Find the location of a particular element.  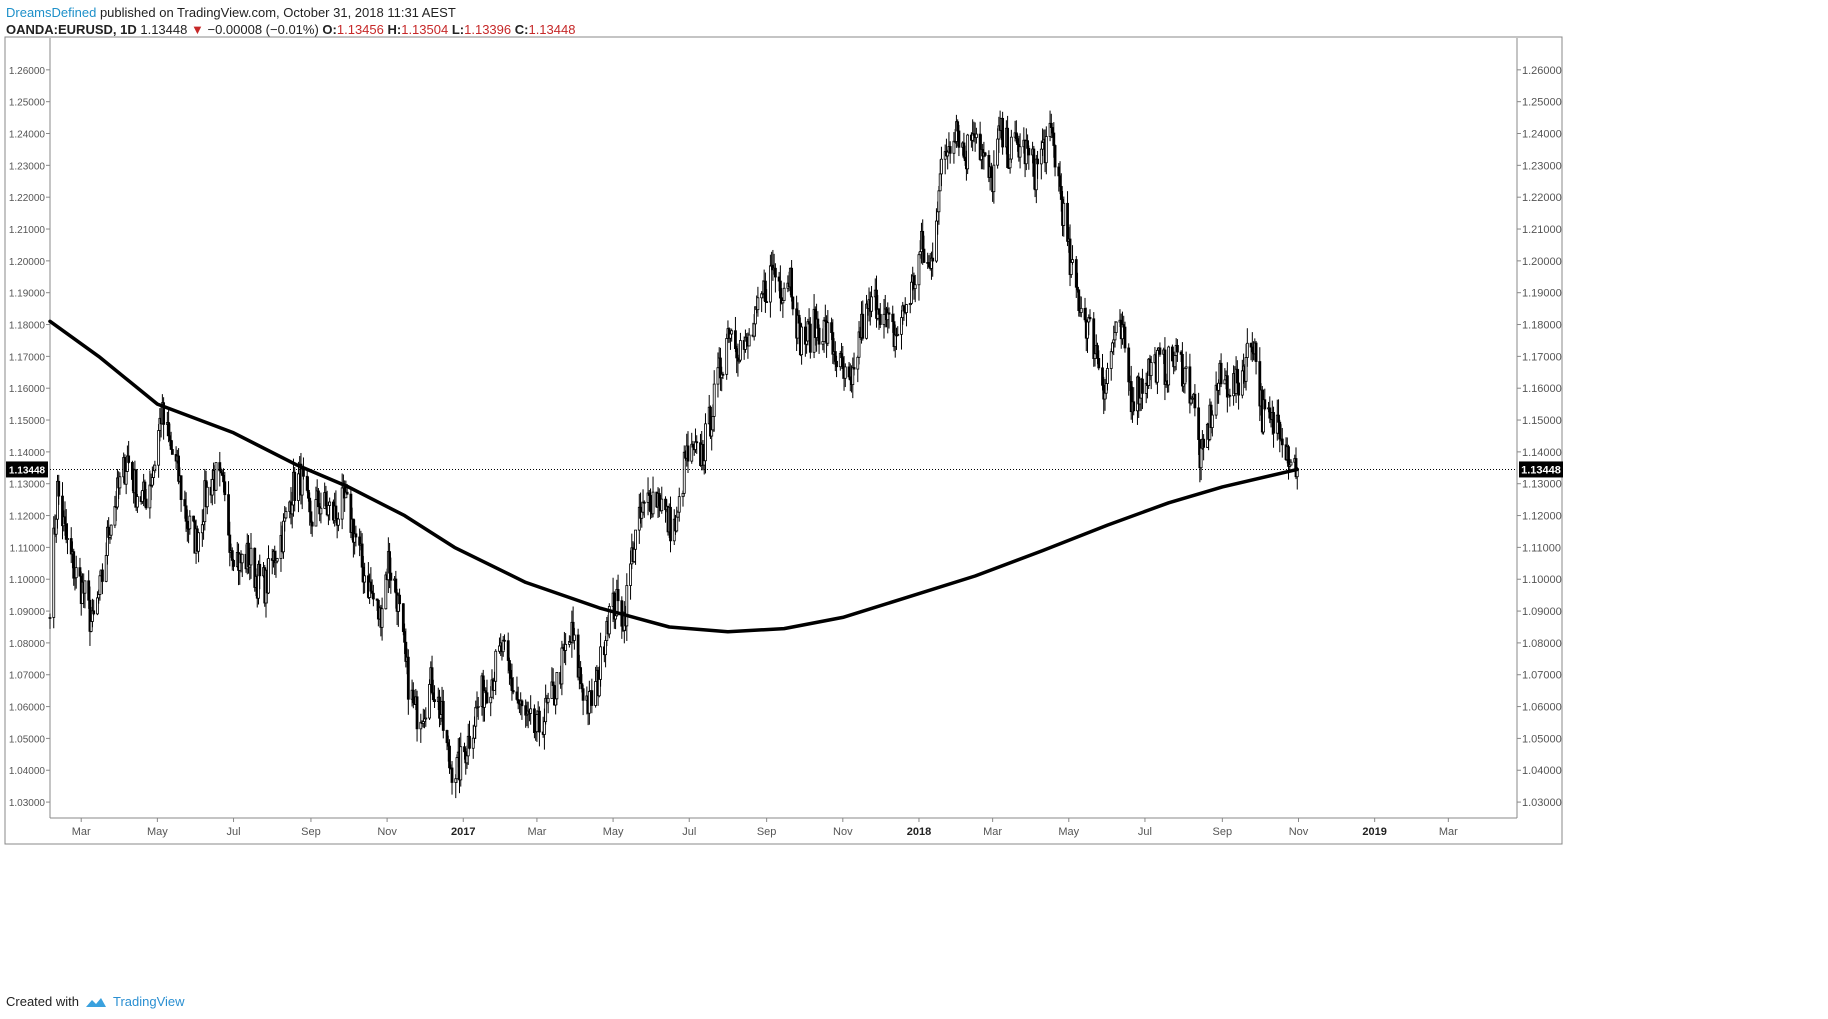

x-tick-label: 2018 is located at coordinates (919, 832).